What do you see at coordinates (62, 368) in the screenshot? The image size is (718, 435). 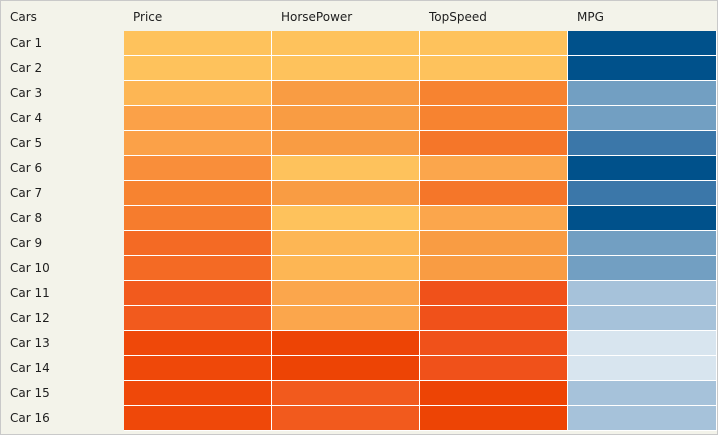 I see `row-label: Car 14` at bounding box center [62, 368].